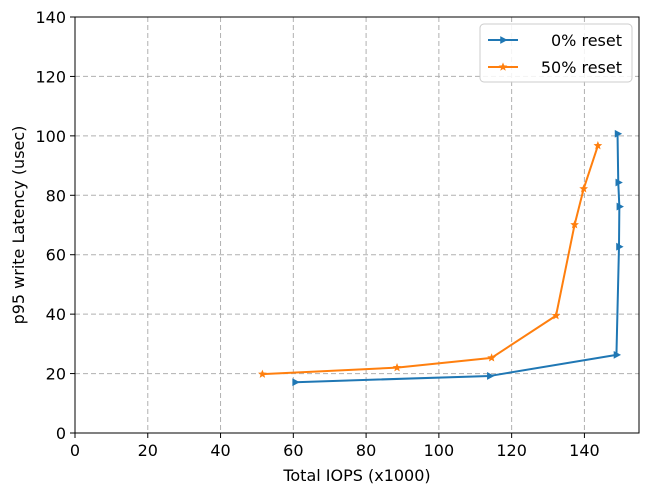 This screenshot has width=647, height=498. What do you see at coordinates (586, 40) in the screenshot?
I see `legend-label: 0% reset` at bounding box center [586, 40].